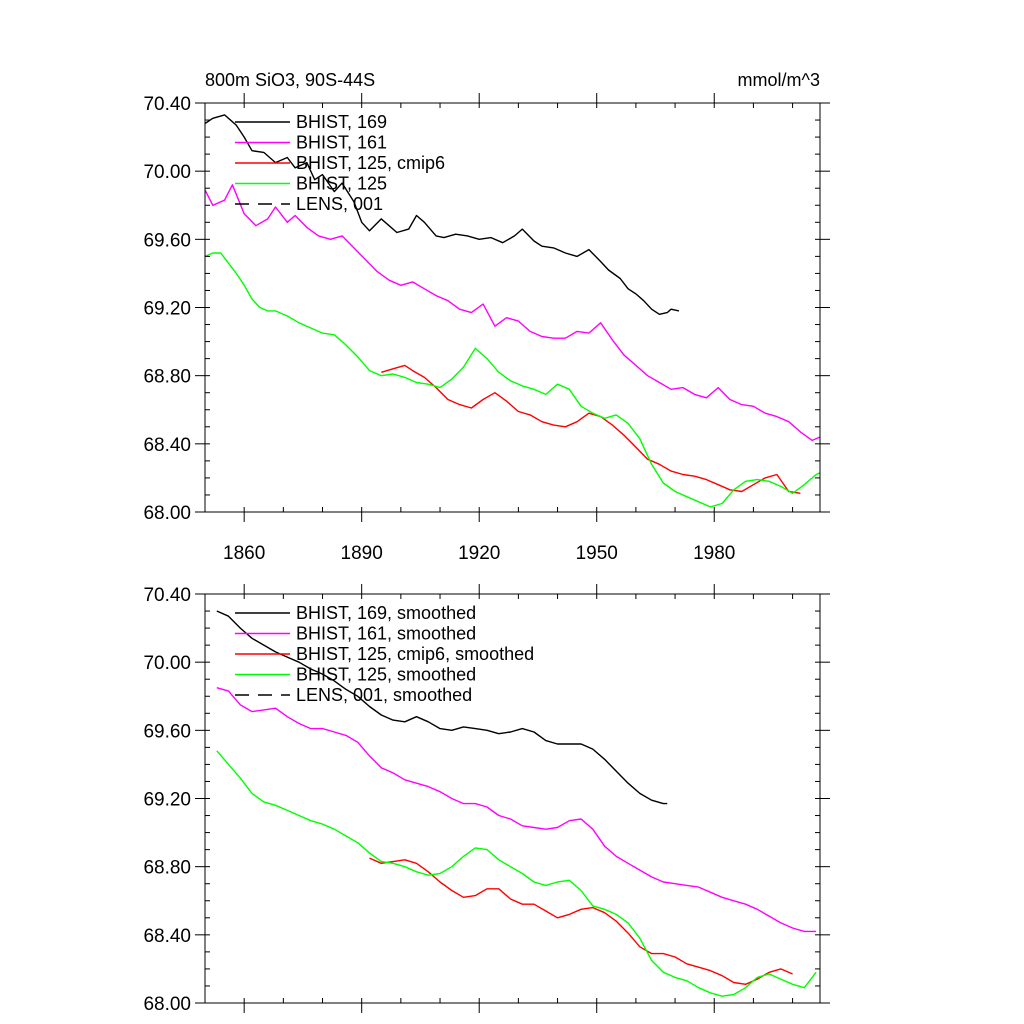 Image resolution: width=1024 pixels, height=1024 pixels. I want to click on x-tick-label: 1890, so click(362, 553).